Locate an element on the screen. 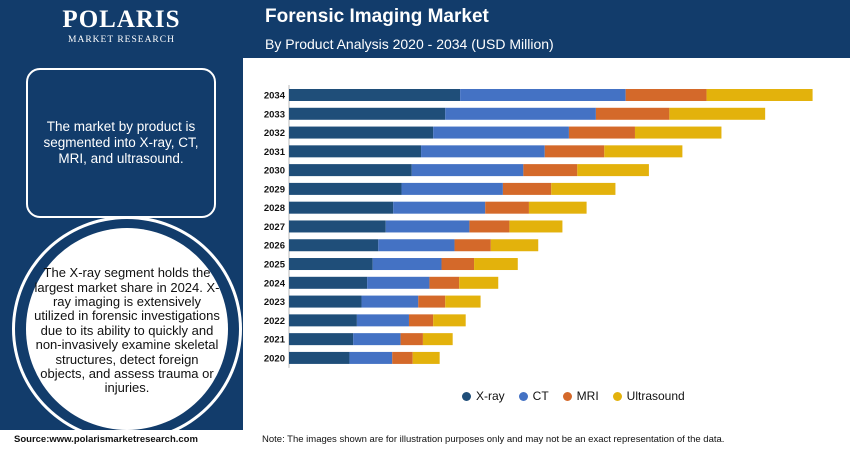  footer is located at coordinates (425, 440).